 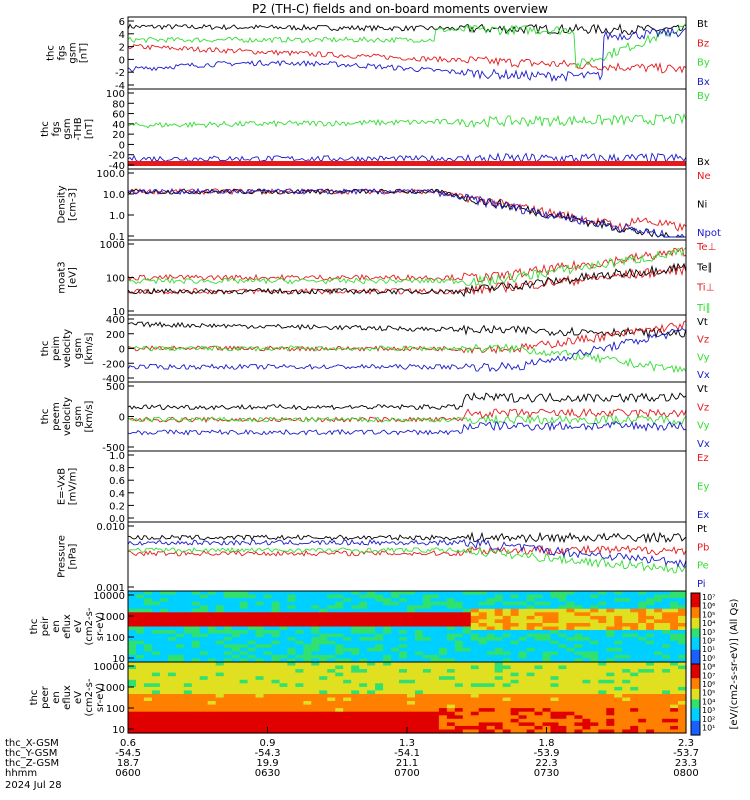 I want to click on ephem-value: 0.9, so click(x=268, y=743).